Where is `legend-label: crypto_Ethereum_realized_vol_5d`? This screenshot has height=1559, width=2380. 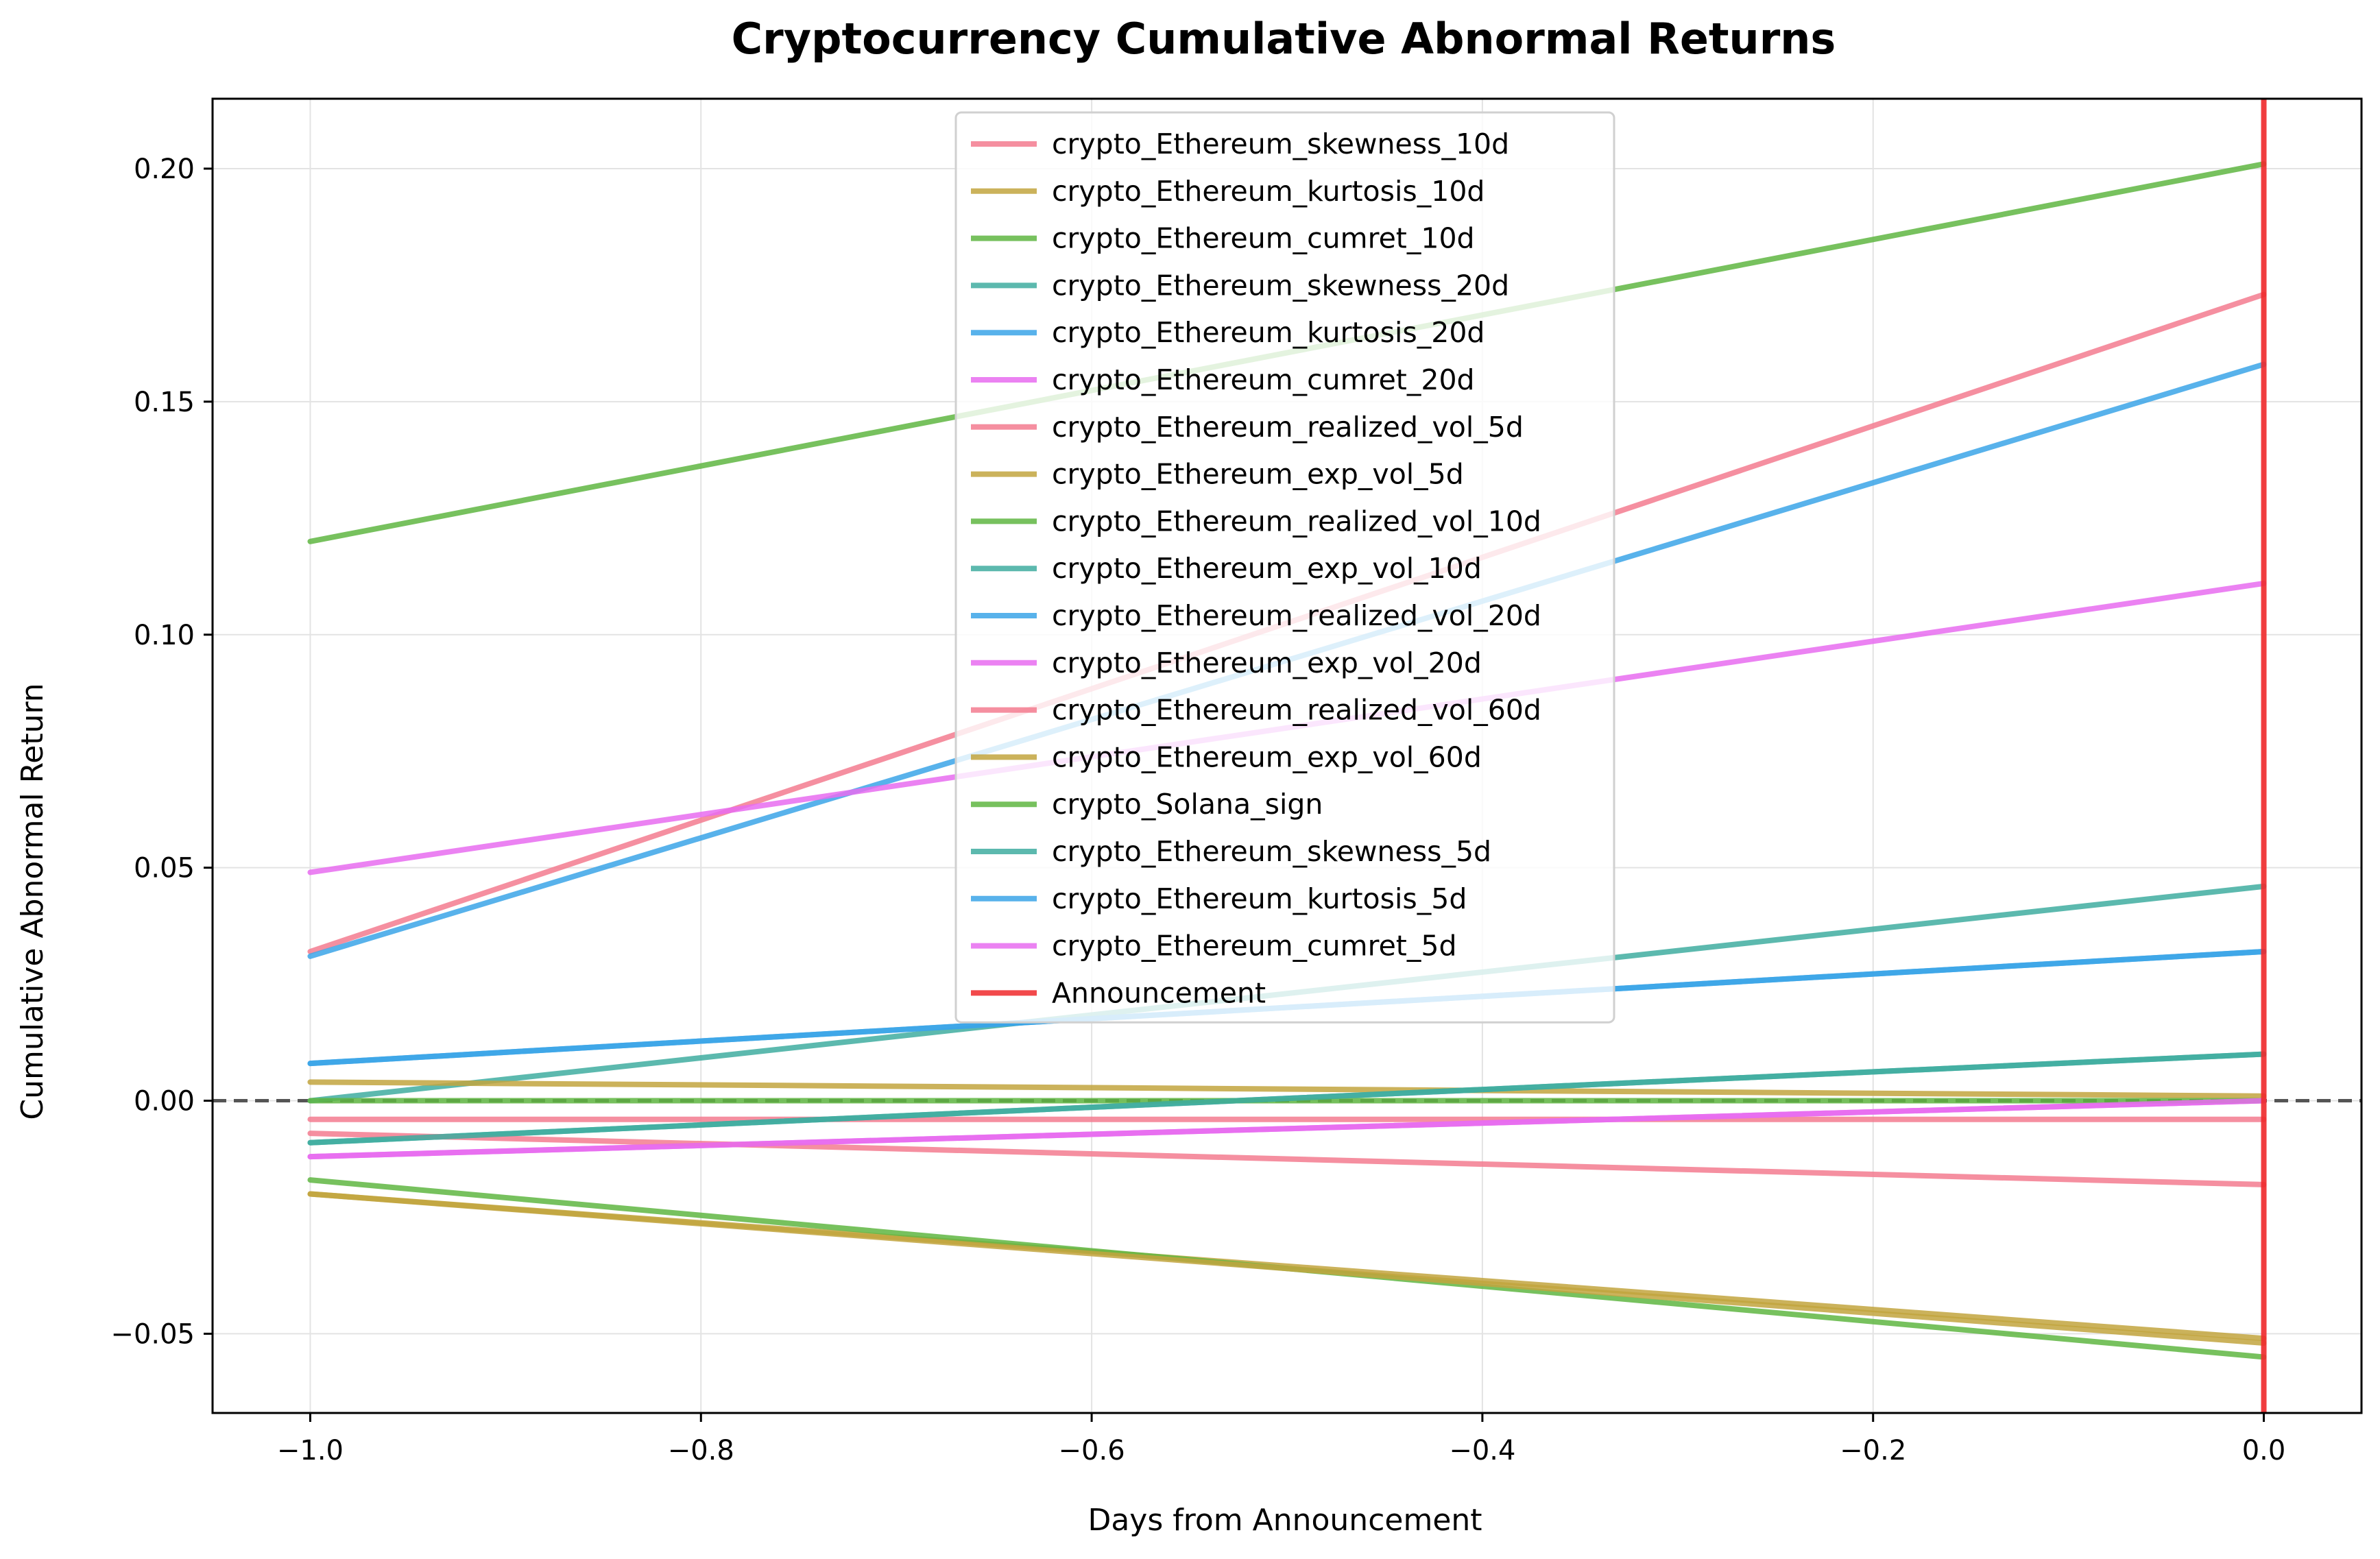 legend-label: crypto_Ethereum_realized_vol_5d is located at coordinates (1288, 427).